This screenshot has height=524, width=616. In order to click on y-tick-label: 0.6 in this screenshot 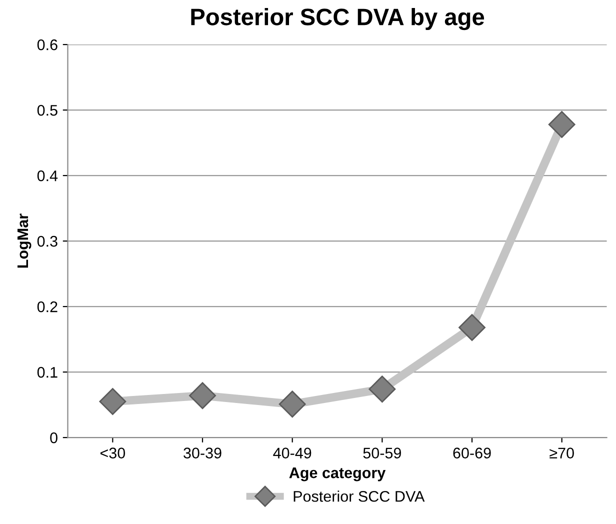, I will do `click(47, 44)`.